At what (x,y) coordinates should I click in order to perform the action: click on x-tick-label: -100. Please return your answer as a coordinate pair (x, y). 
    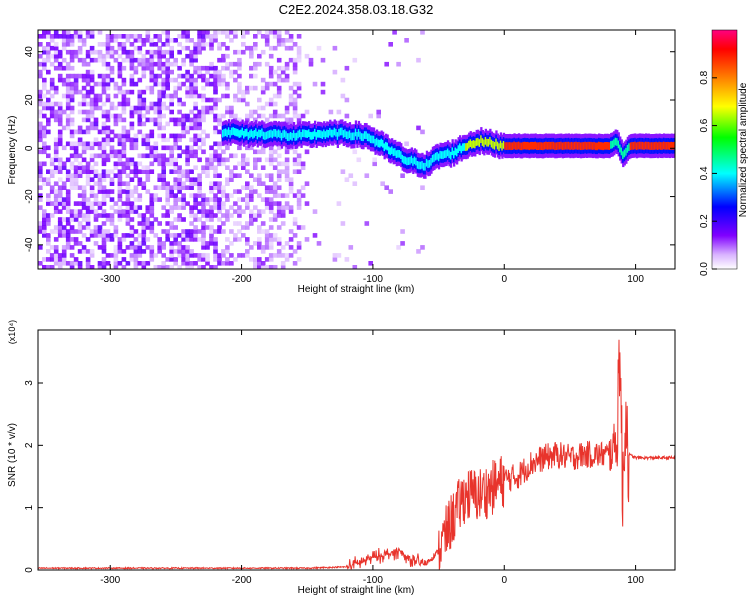
    Looking at the image, I should click on (373, 580).